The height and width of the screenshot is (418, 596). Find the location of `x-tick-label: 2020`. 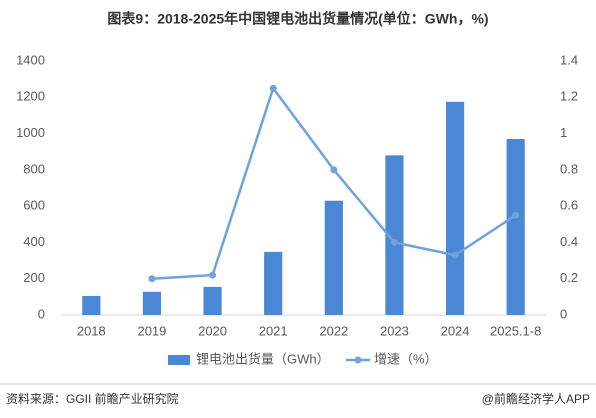

x-tick-label: 2020 is located at coordinates (212, 330).